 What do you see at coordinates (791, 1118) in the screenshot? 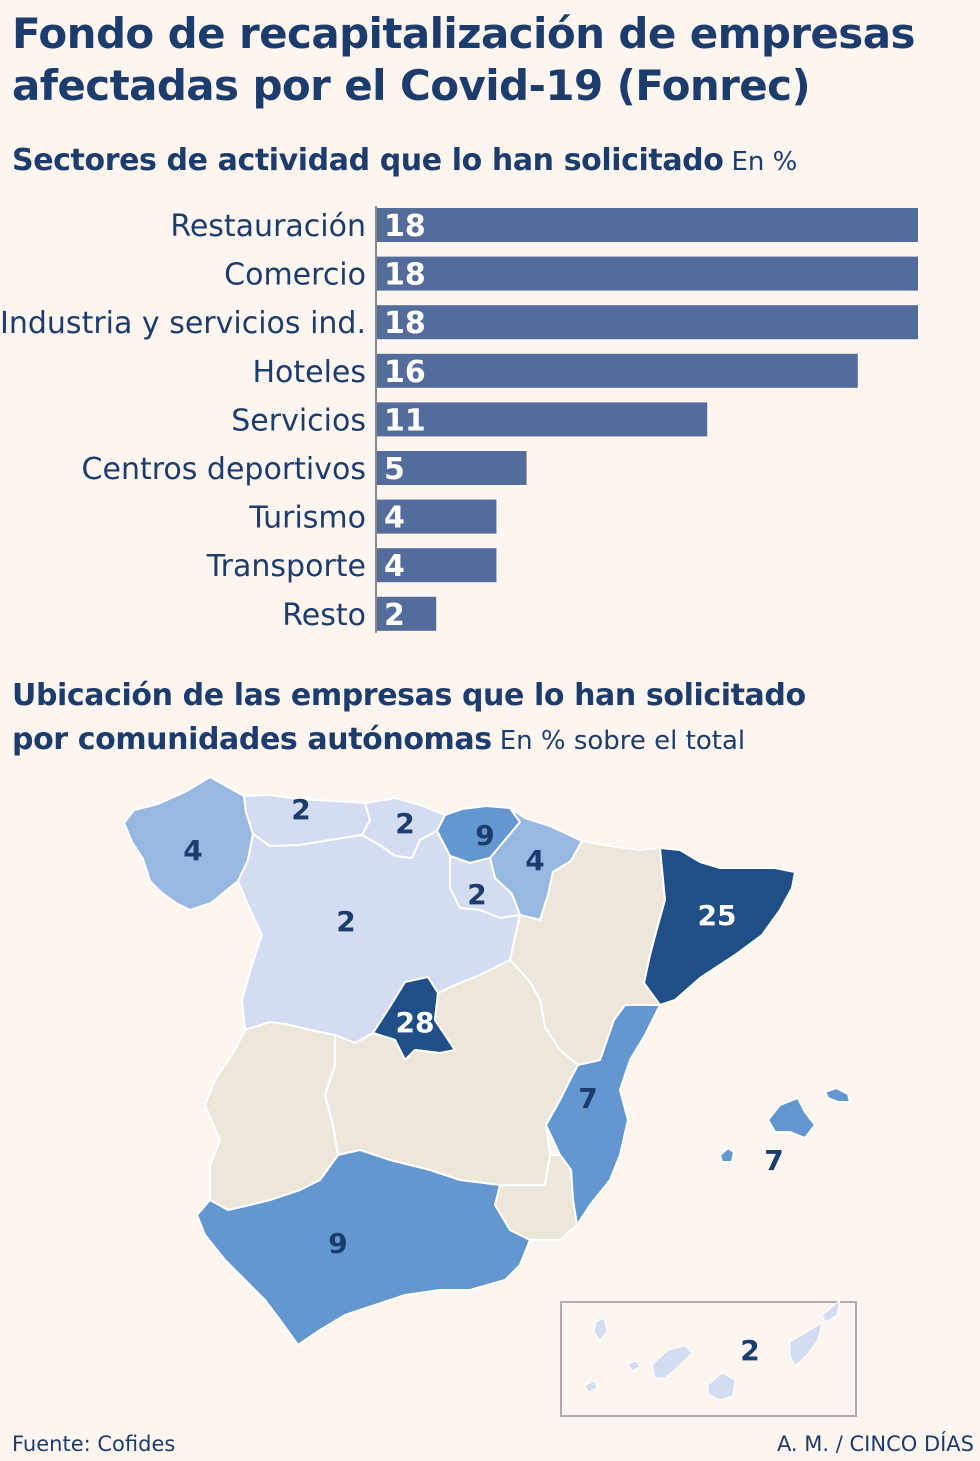
I see `region-baleares-mallorca` at bounding box center [791, 1118].